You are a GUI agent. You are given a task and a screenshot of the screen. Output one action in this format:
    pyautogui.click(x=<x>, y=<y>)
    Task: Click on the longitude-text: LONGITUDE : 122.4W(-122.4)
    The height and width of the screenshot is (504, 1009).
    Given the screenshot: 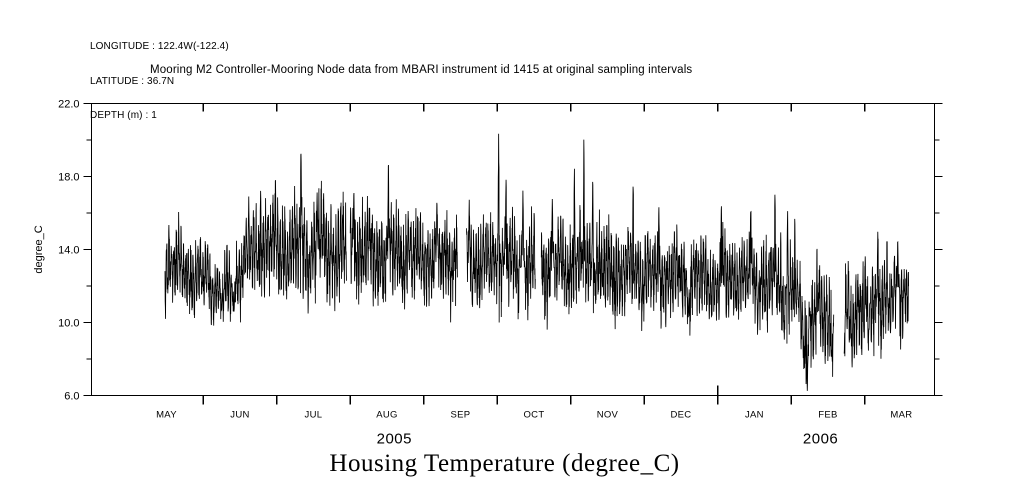 What is the action you would take?
    pyautogui.click(x=159, y=46)
    